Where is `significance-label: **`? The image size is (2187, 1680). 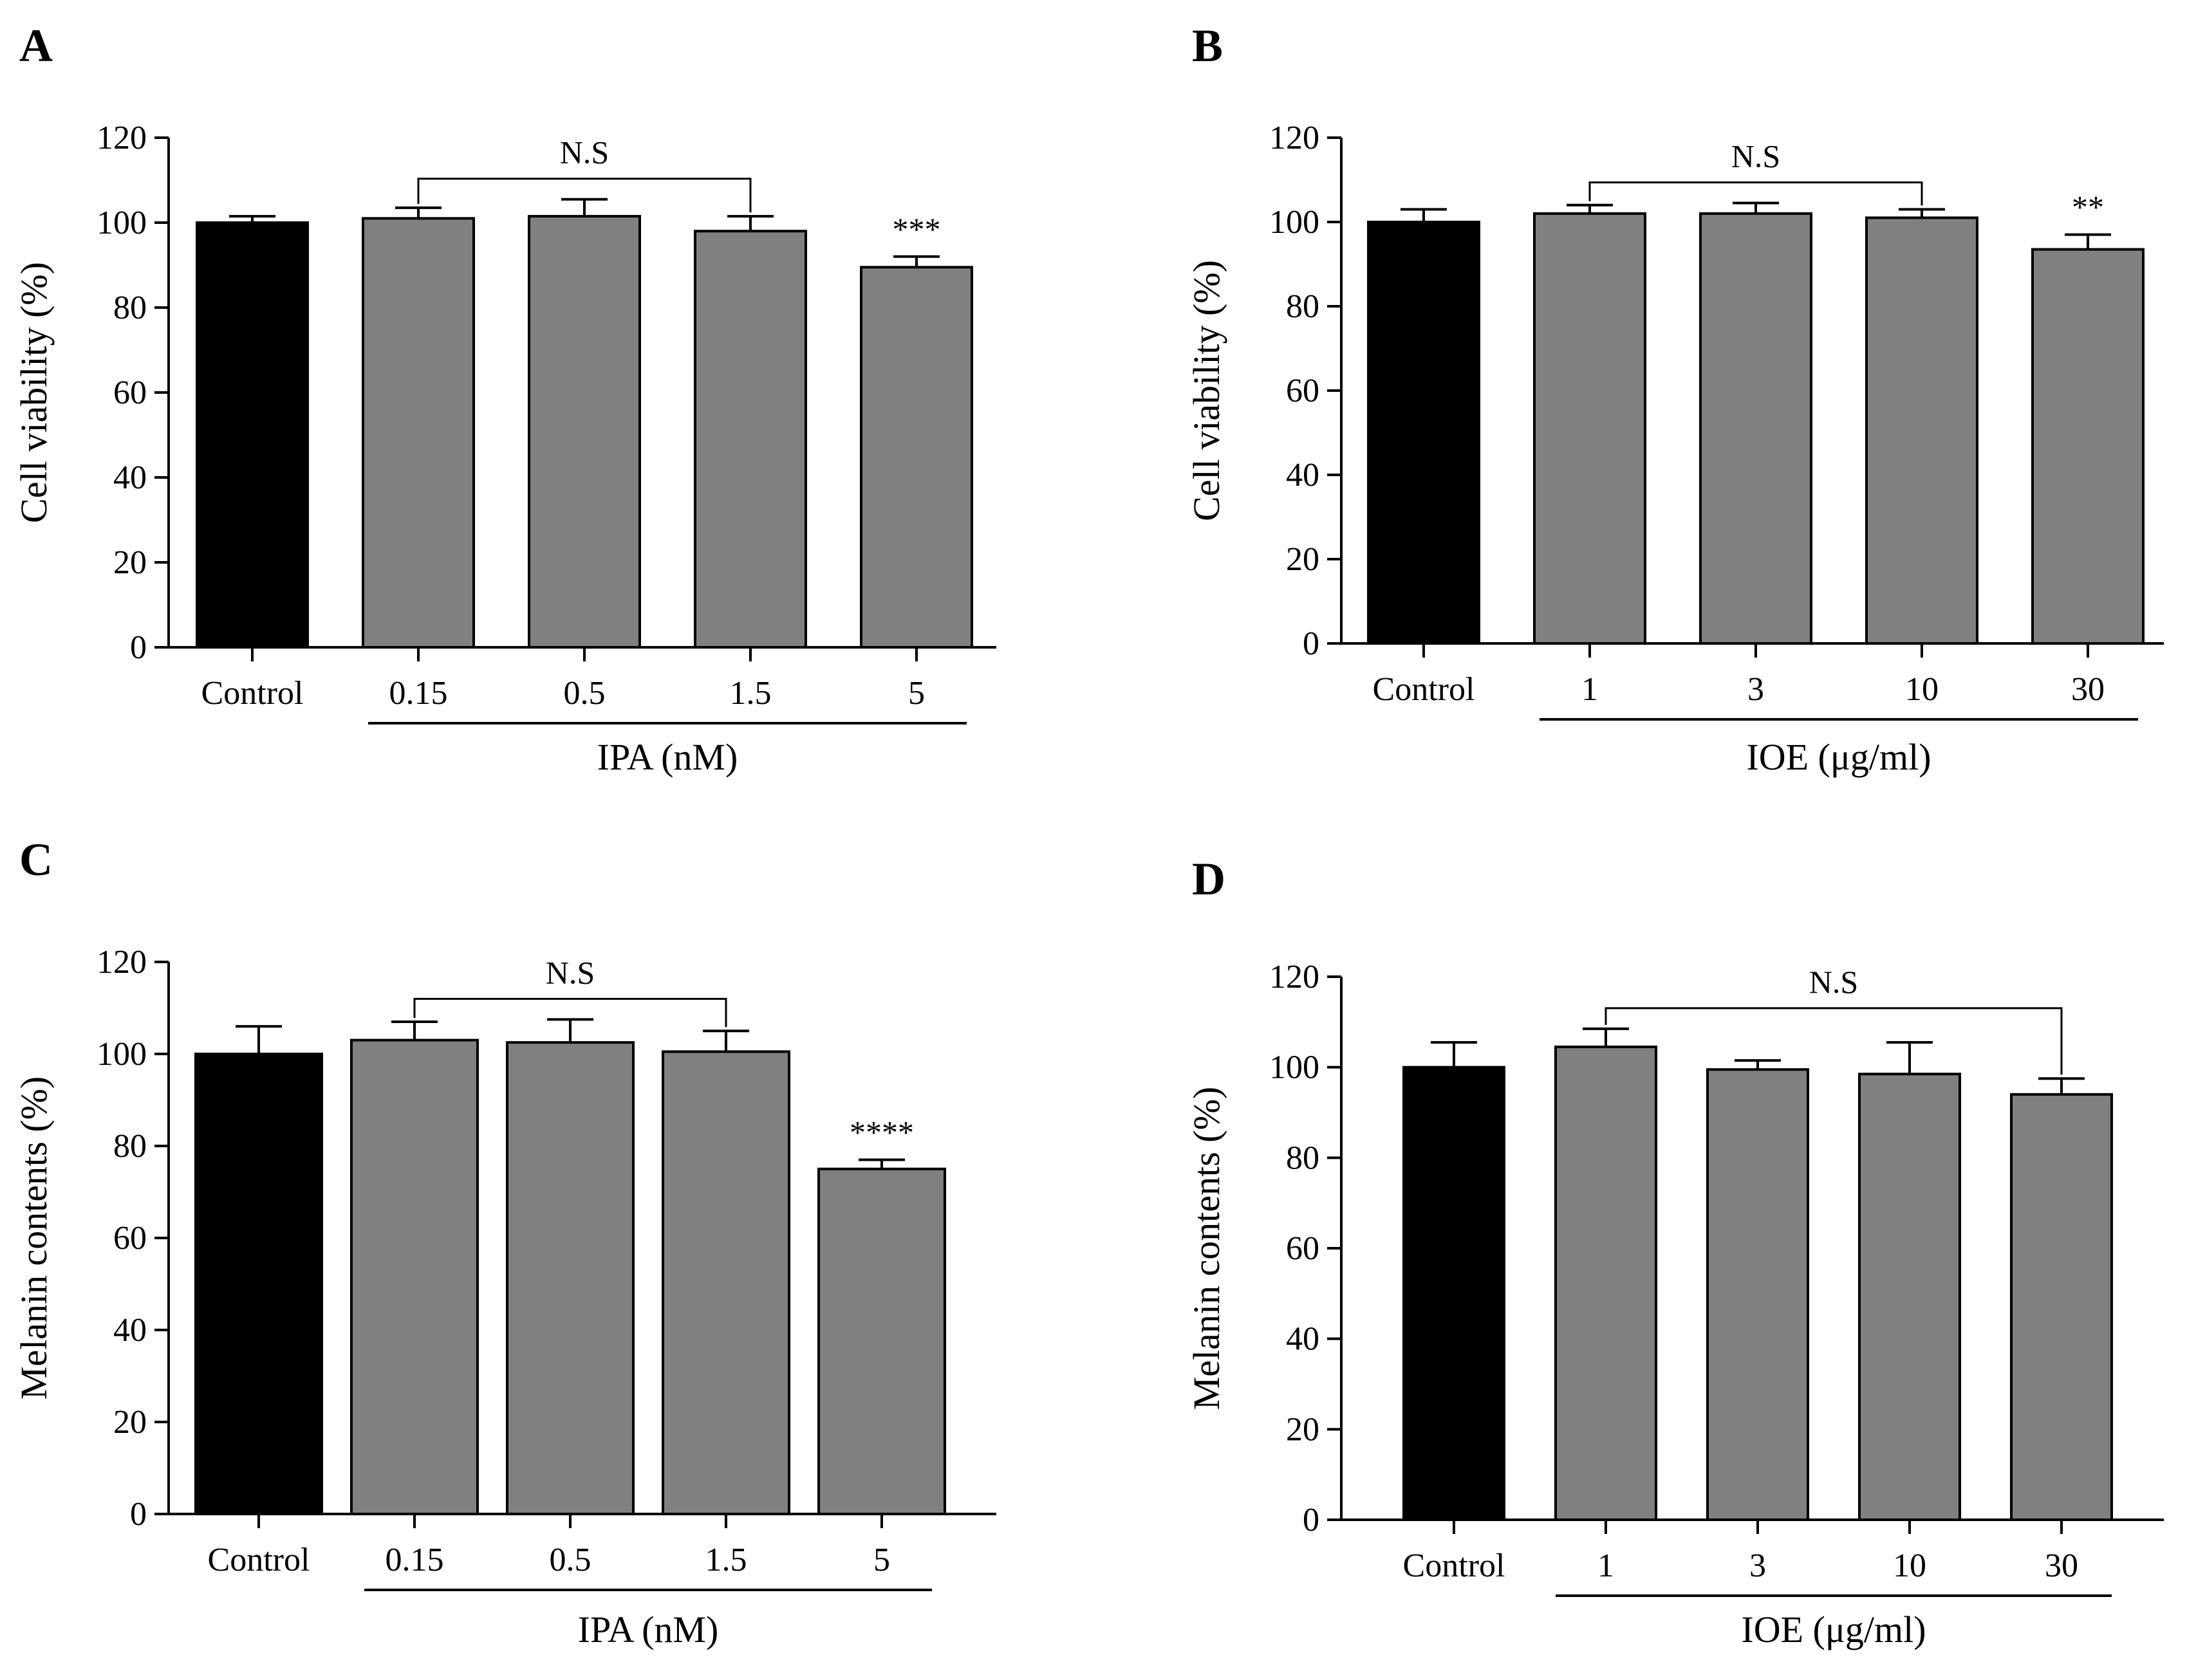 significance-label: ** is located at coordinates (2088, 207).